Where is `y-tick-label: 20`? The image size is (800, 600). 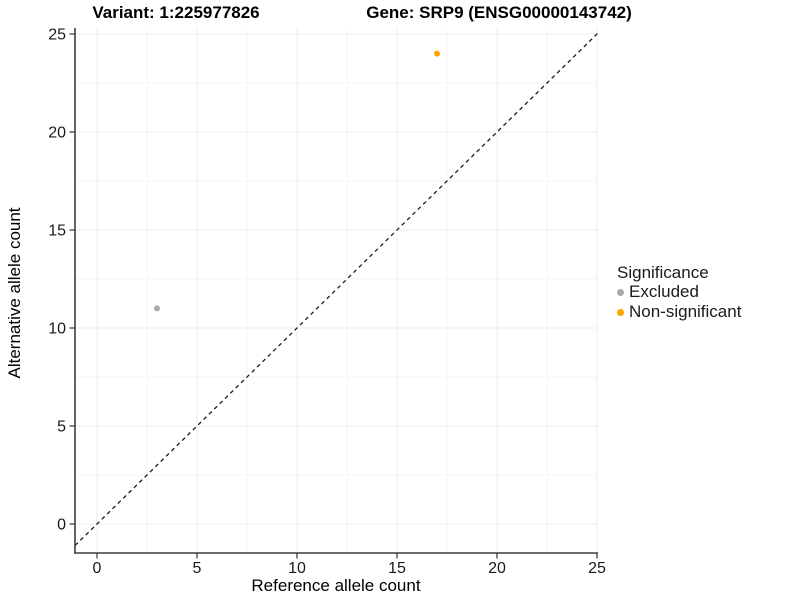
y-tick-label: 20 is located at coordinates (57, 133).